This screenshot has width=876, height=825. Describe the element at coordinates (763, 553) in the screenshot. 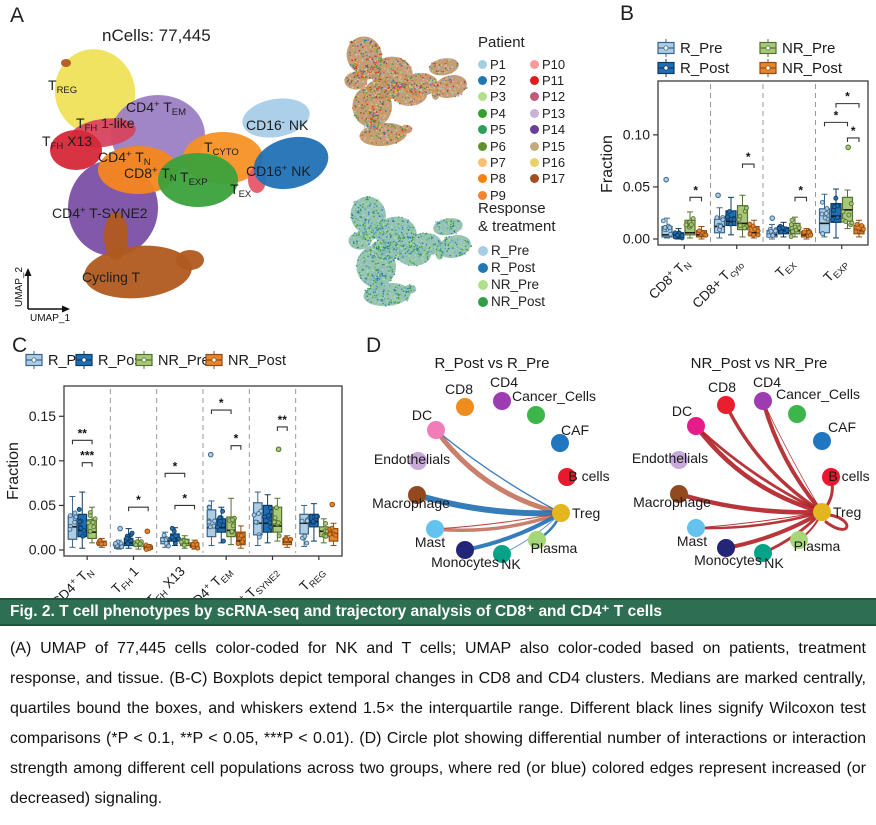

I see `node-NK` at that location.